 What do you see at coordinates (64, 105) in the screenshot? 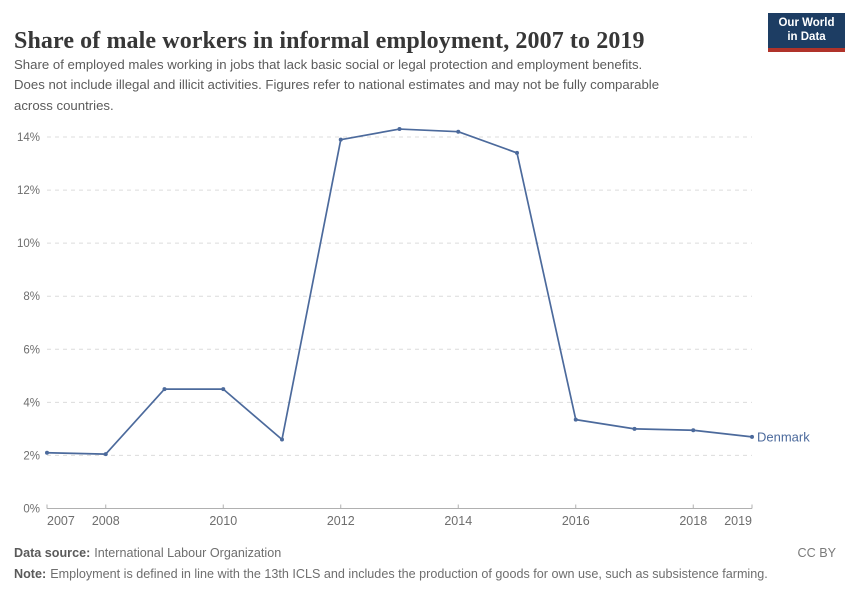
I see `subtitle-line: across countries.` at bounding box center [64, 105].